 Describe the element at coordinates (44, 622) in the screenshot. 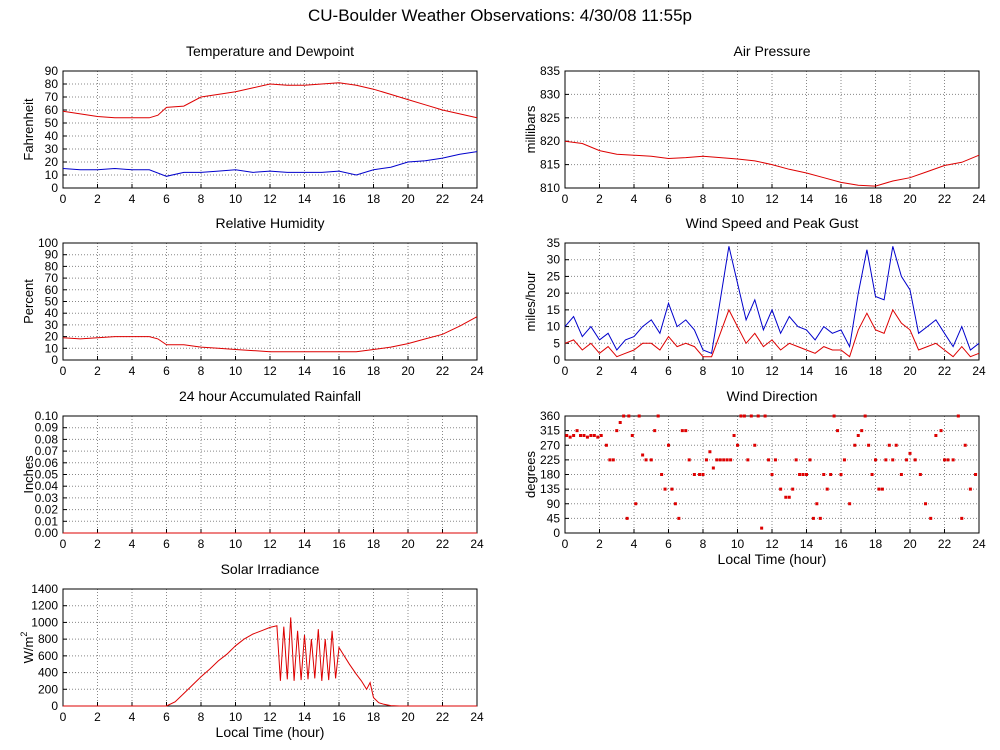

I see `y-tick-label: 1000` at that location.